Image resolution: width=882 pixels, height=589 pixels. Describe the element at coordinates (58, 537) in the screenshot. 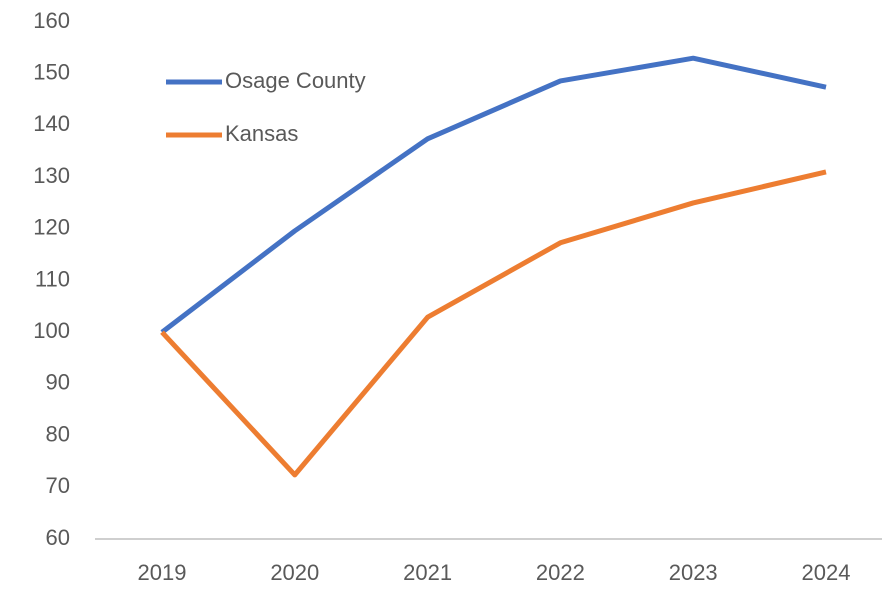

I see `y-tick-label: 60` at that location.